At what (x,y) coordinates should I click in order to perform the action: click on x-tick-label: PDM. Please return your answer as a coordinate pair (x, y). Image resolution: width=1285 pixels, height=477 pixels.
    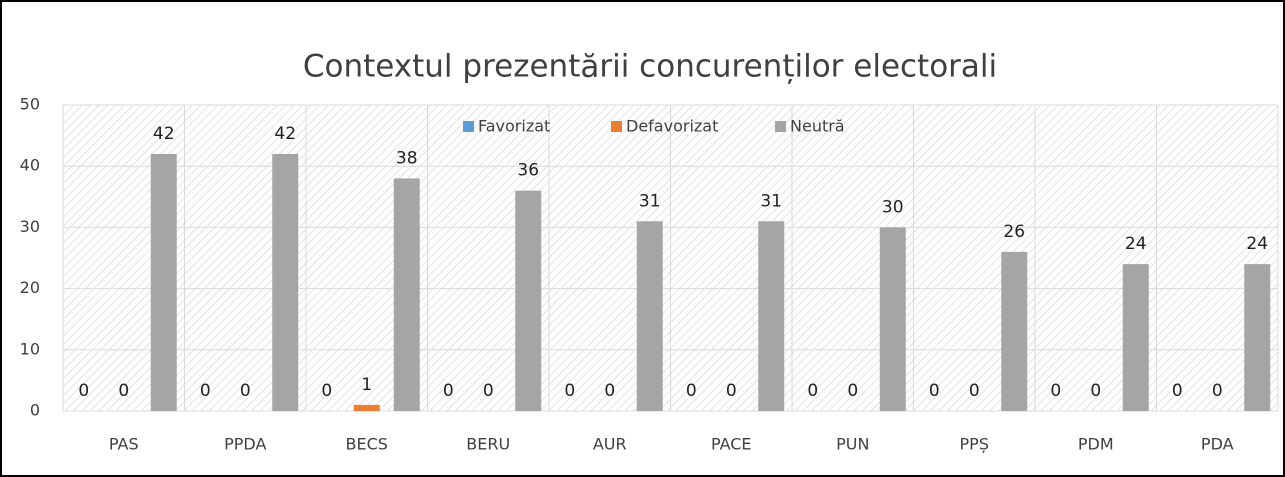
    Looking at the image, I should click on (1096, 444).